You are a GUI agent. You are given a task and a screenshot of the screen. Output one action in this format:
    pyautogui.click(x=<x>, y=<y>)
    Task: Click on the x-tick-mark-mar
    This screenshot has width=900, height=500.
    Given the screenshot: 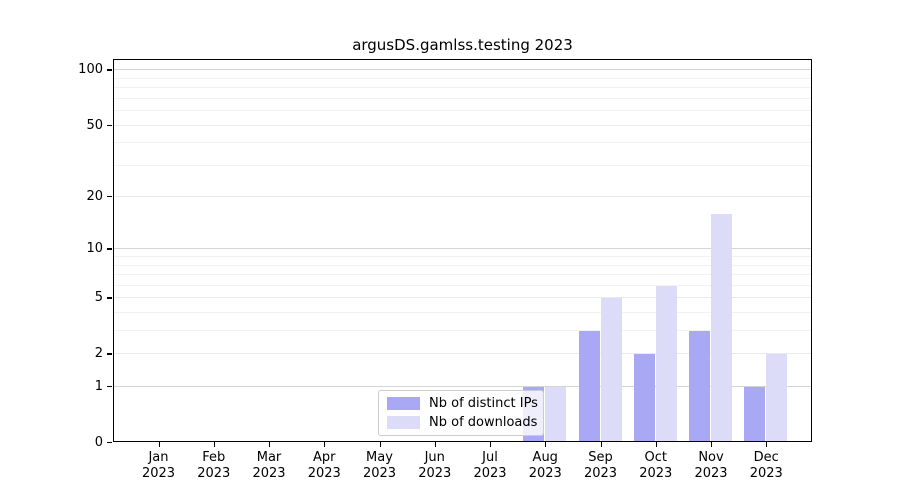 What is the action you would take?
    pyautogui.click(x=270, y=444)
    